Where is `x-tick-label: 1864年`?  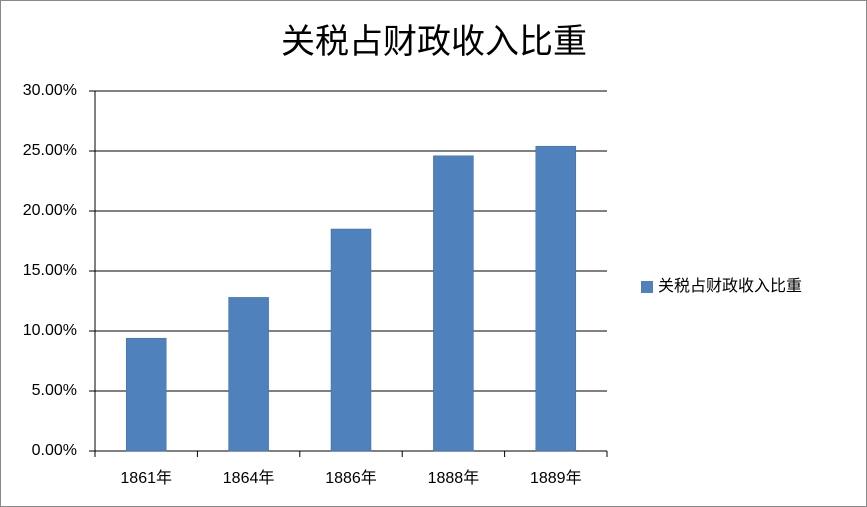 x-tick-label: 1864年 is located at coordinates (249, 478).